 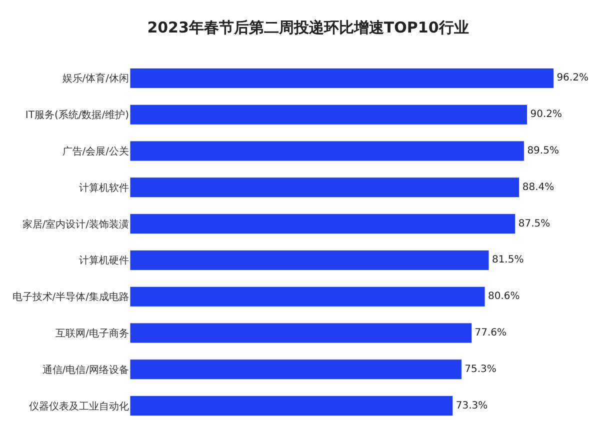 I want to click on y-tick-label: 广告/会展/公关, so click(x=95, y=152).